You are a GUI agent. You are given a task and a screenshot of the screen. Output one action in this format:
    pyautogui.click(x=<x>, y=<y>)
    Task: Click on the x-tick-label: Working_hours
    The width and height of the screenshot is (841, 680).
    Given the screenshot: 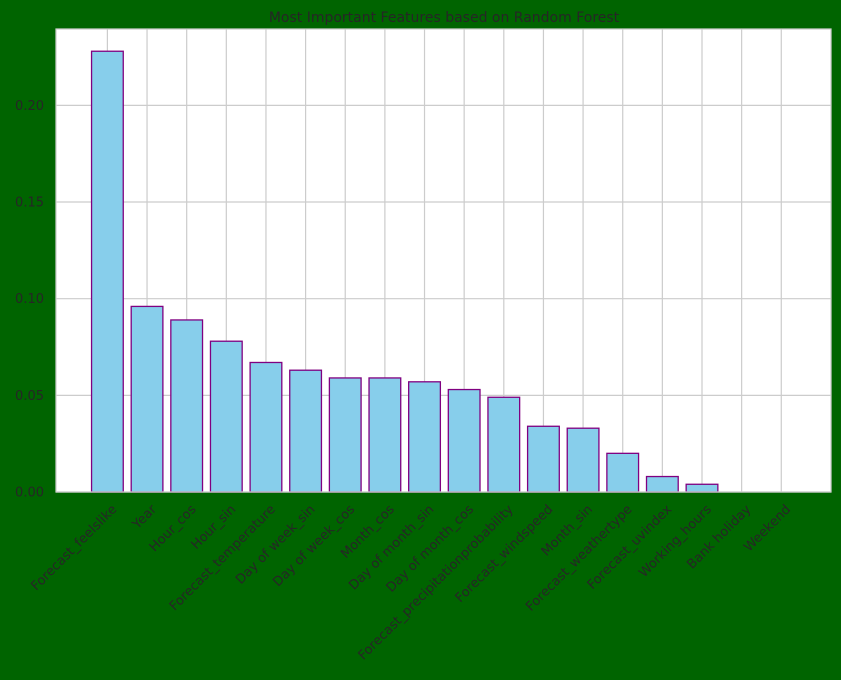 What is the action you would take?
    pyautogui.click(x=675, y=541)
    